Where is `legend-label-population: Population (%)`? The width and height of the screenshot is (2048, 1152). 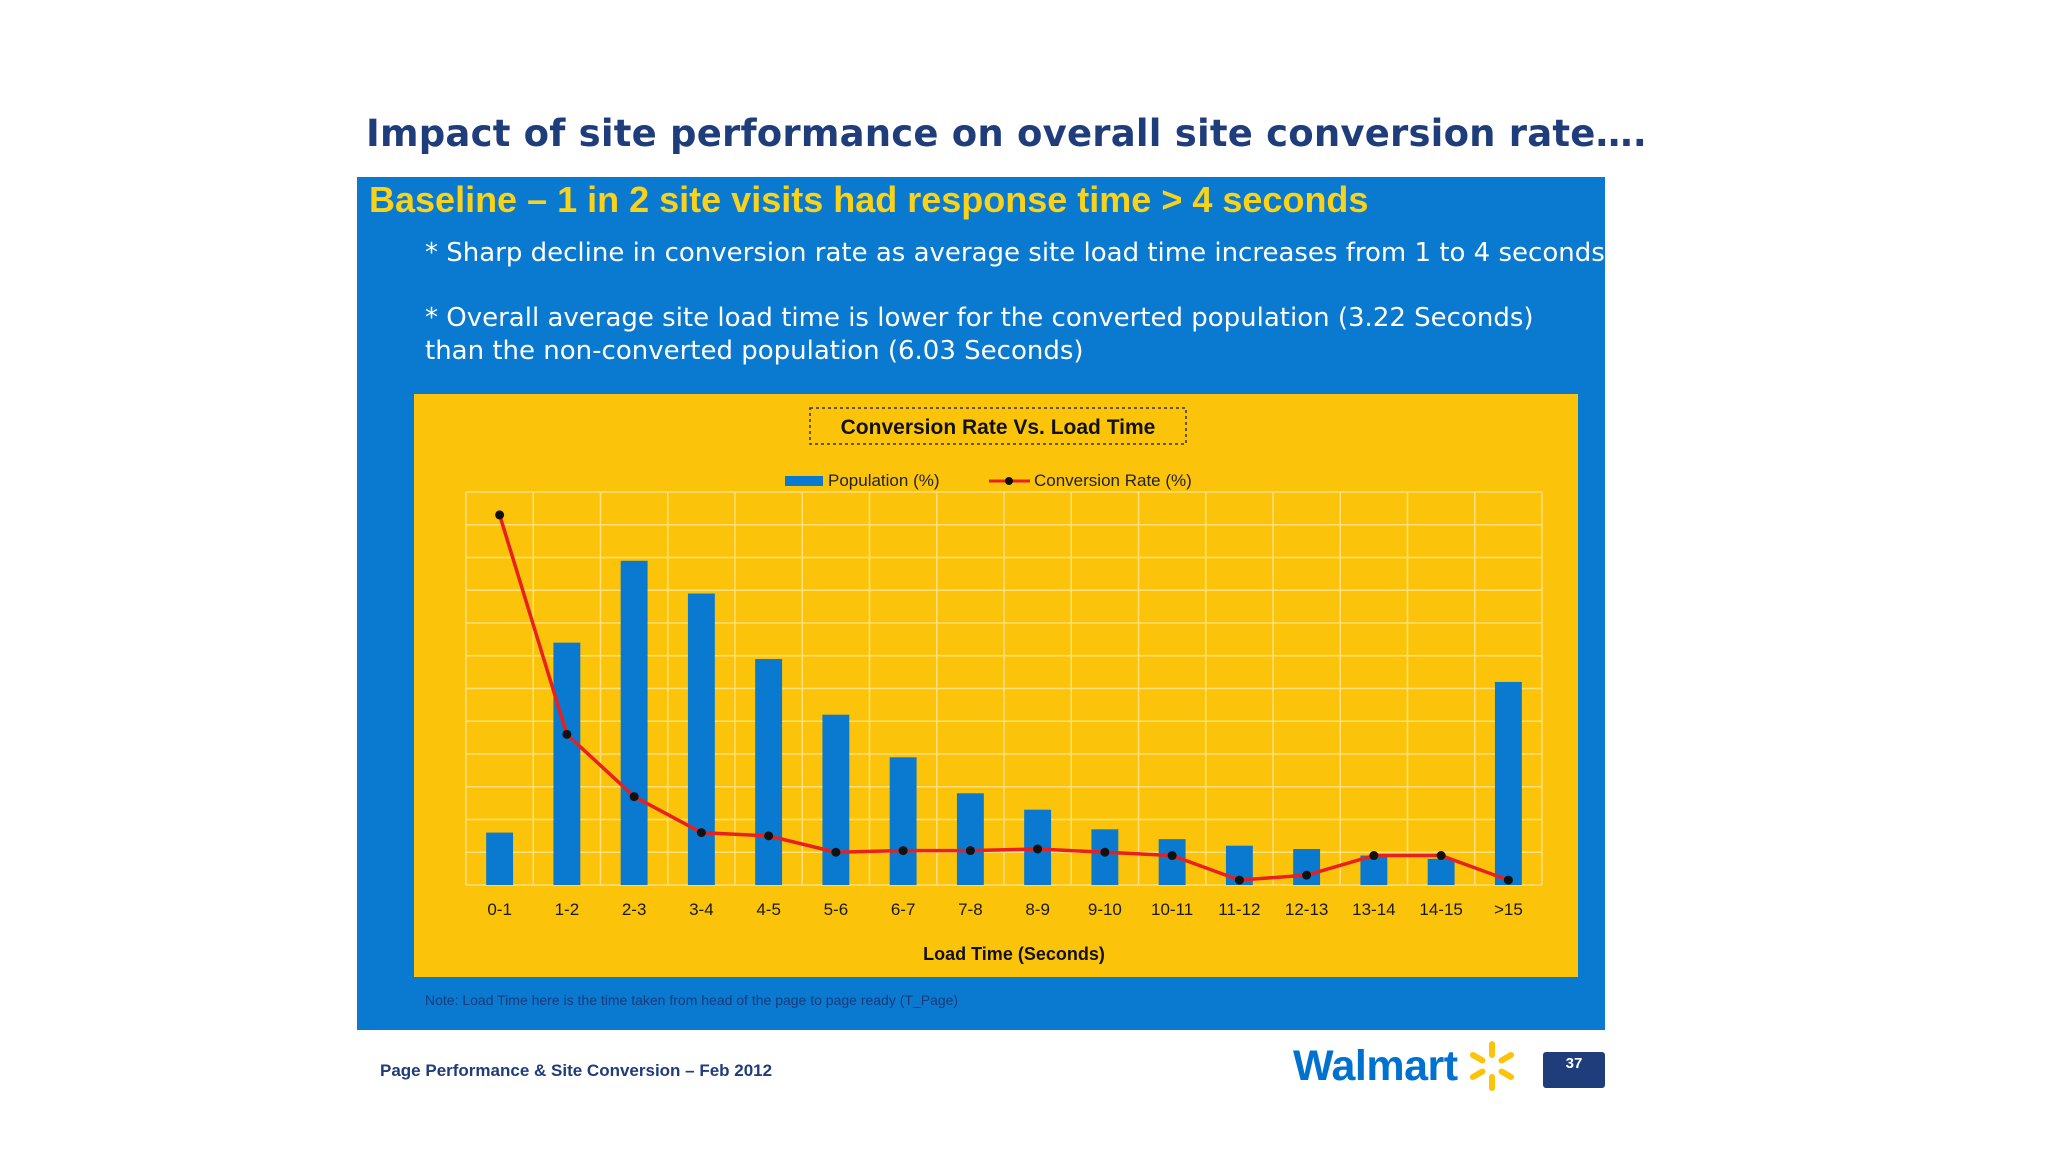
legend-label-population: Population (%) is located at coordinates (884, 480).